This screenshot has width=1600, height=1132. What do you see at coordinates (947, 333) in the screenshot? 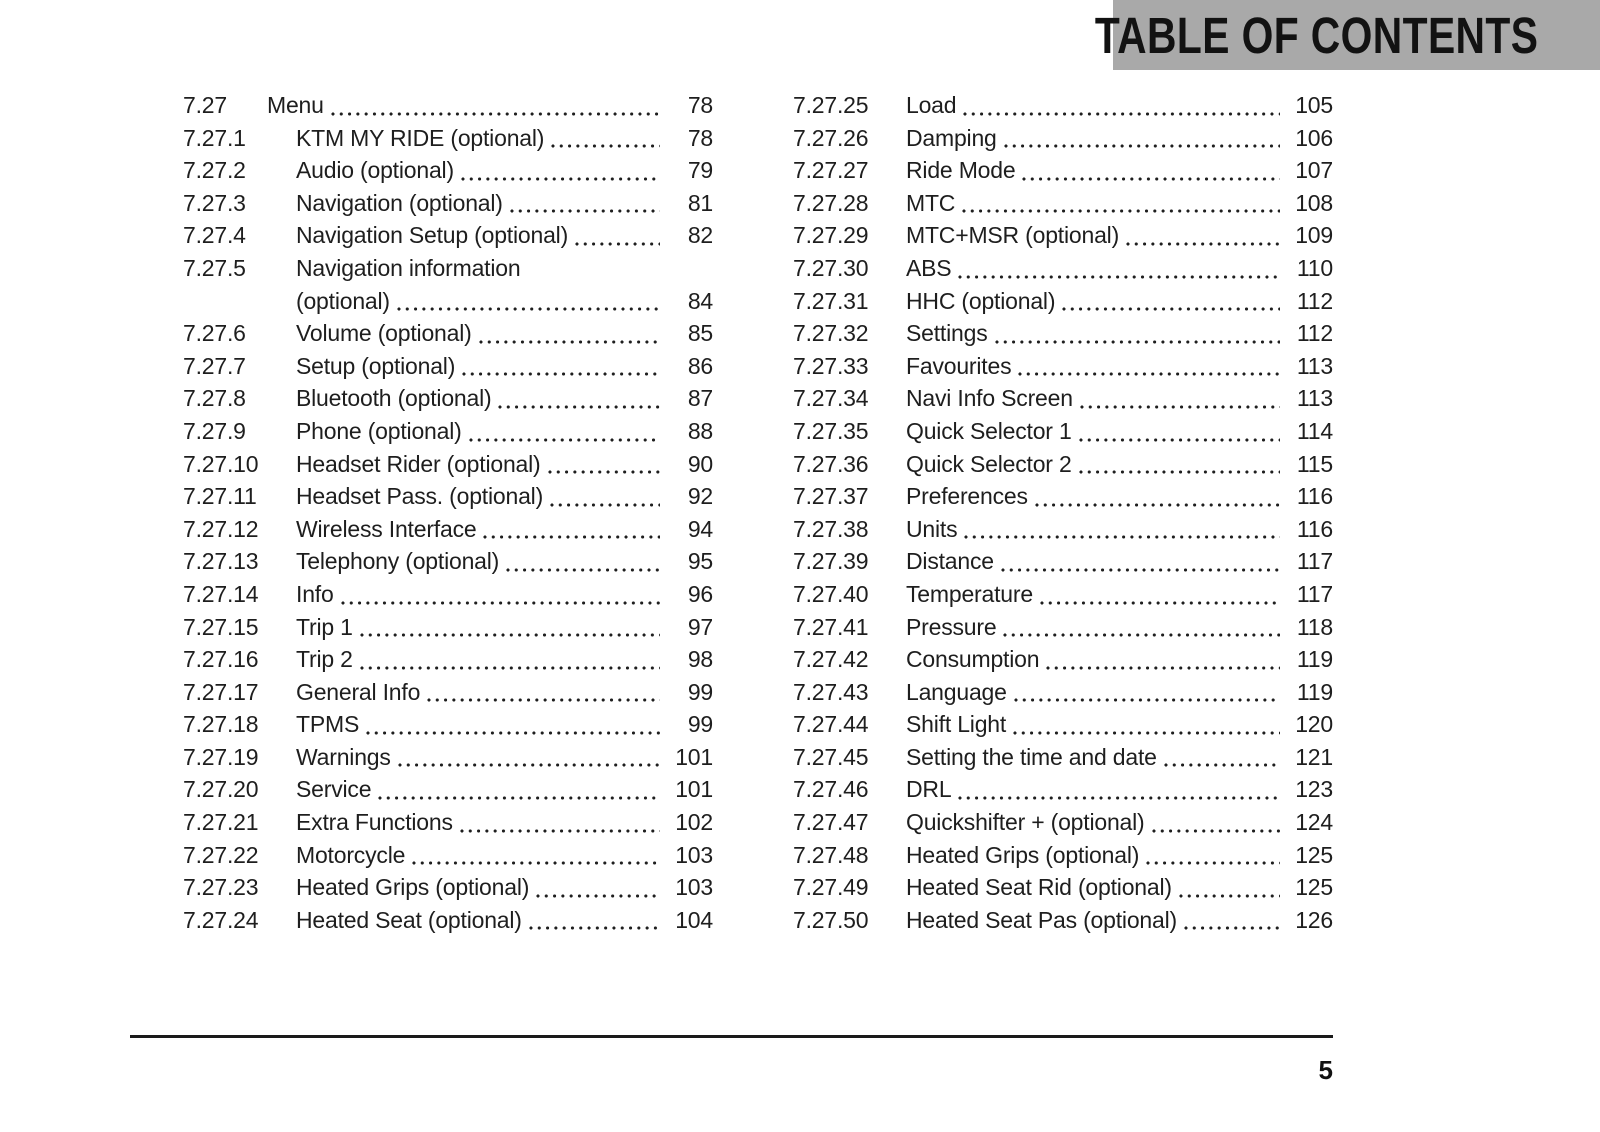
I see `toc-entry-title: Settings` at bounding box center [947, 333].